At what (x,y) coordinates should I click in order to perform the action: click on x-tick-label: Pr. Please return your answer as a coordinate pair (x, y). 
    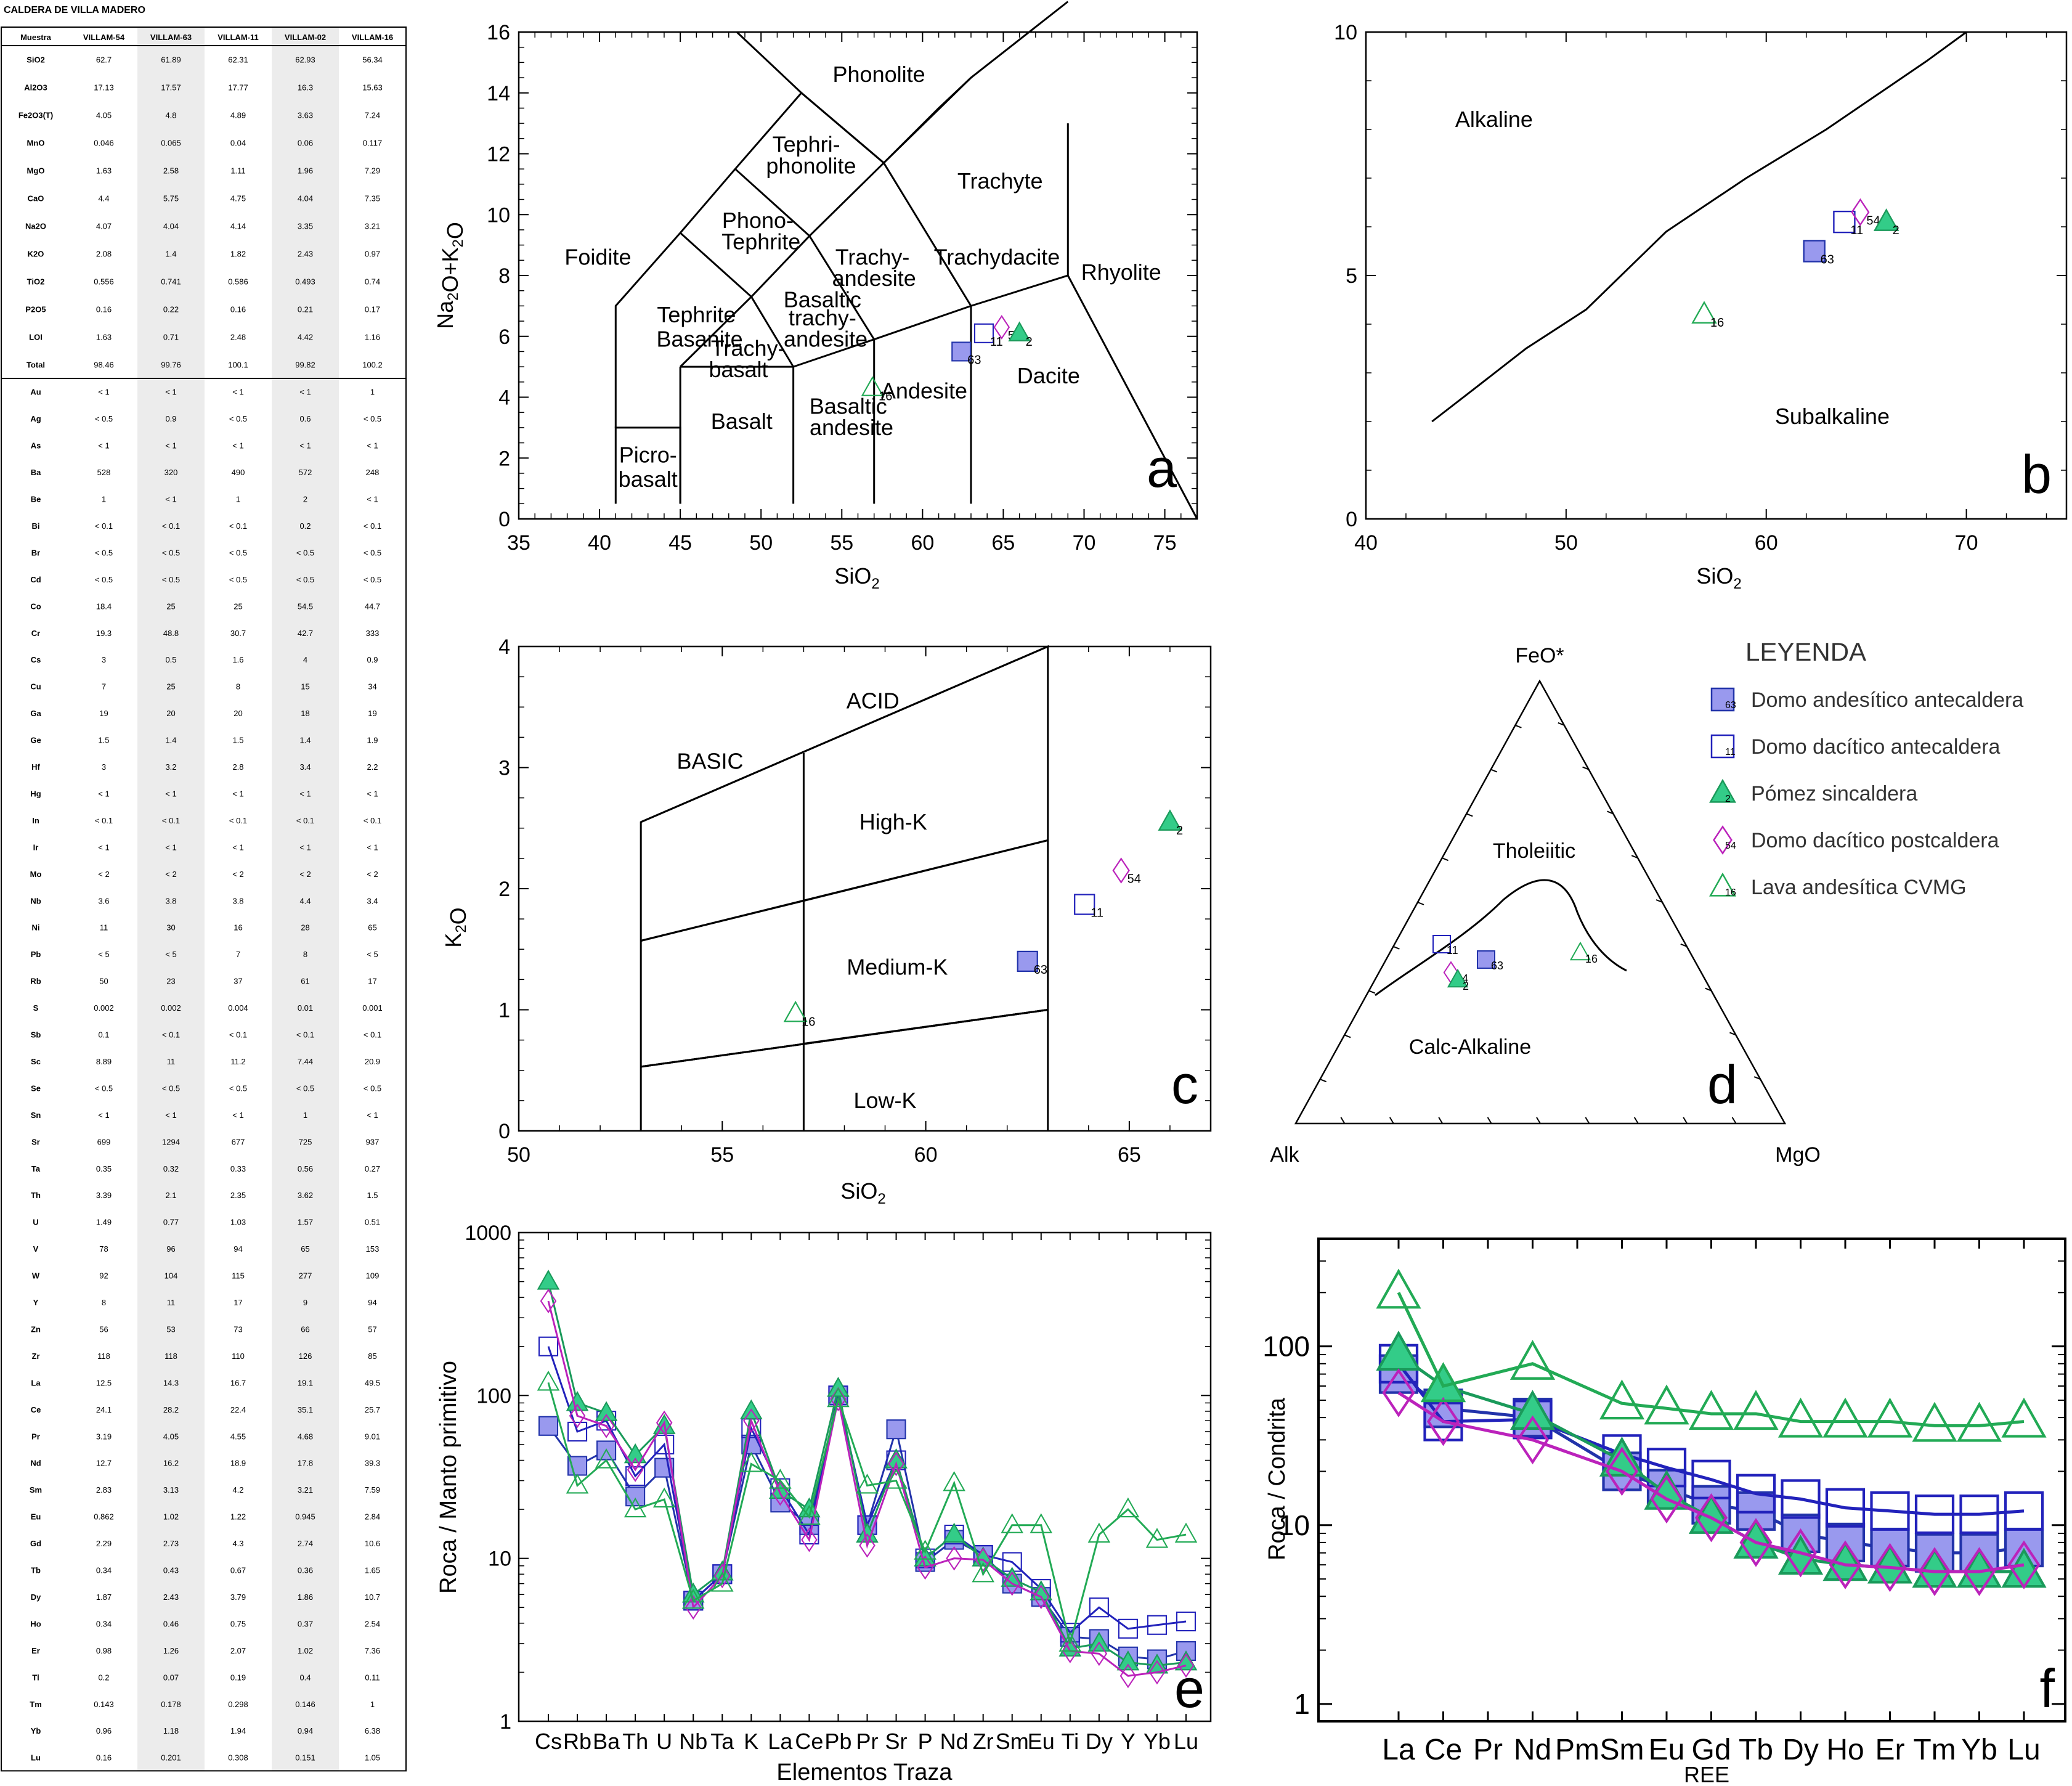
    Looking at the image, I should click on (867, 1741).